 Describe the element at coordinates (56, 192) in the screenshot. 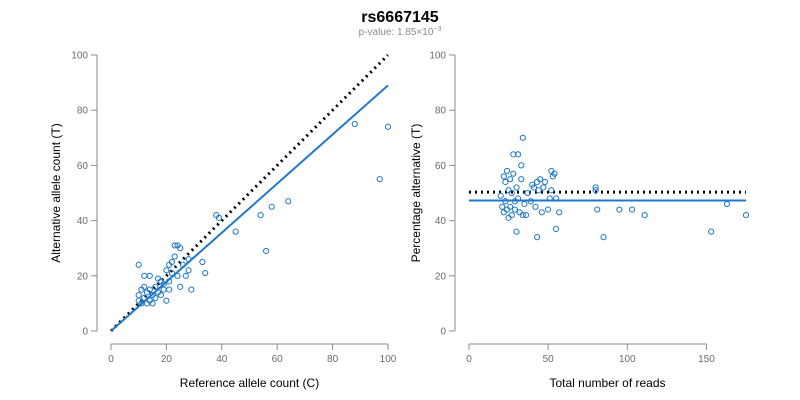

I see `y-axis-title: Alternative allele count (T)` at that location.